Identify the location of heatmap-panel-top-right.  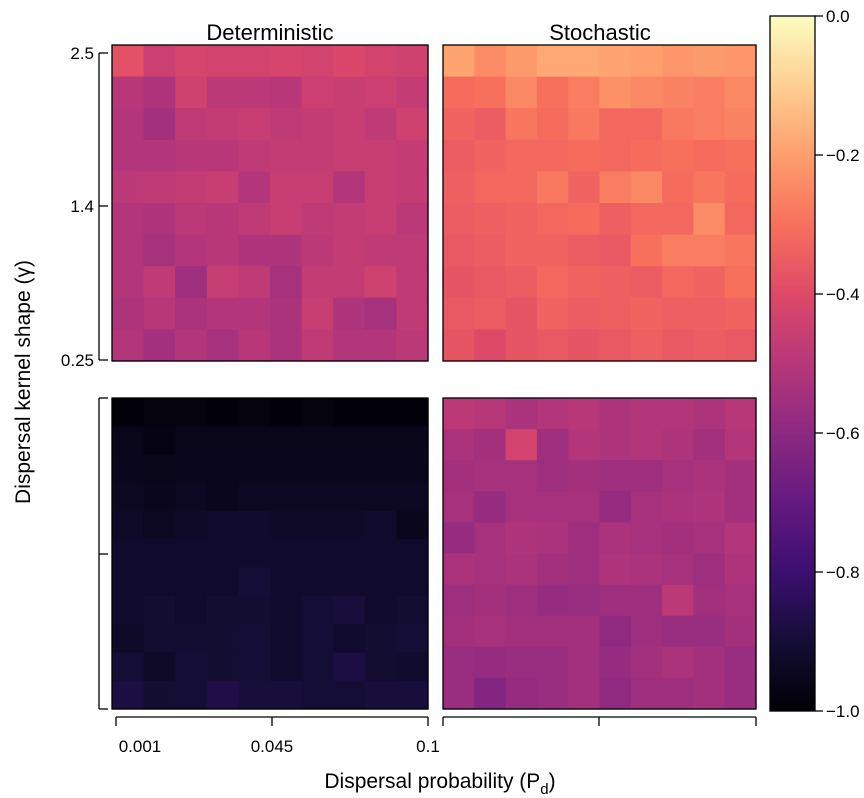
(599, 203).